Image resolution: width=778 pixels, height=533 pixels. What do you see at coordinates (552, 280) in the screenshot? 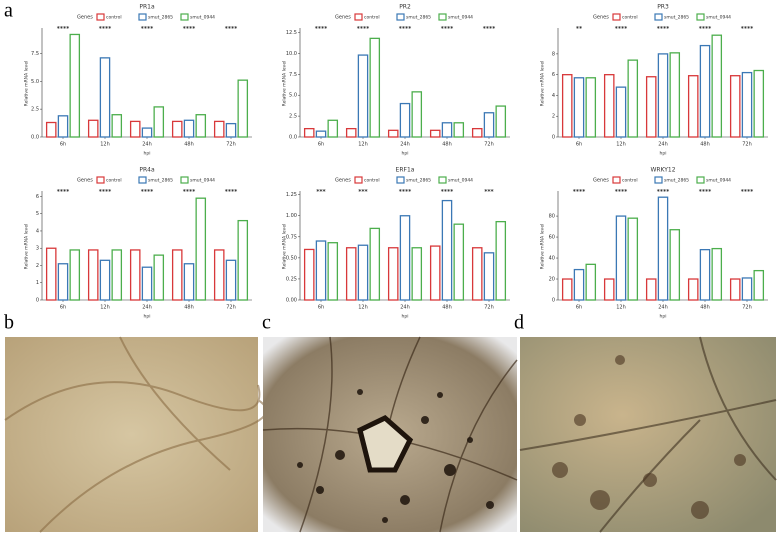
I see `y-tick-label: 20` at bounding box center [552, 280].